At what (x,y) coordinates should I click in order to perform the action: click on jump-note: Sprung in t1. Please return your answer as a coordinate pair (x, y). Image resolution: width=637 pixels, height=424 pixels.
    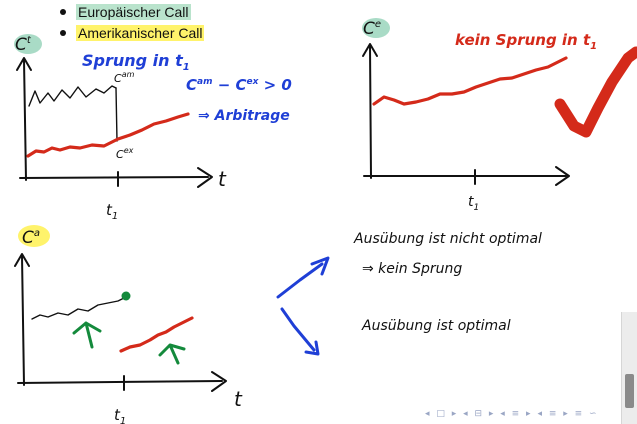
    Looking at the image, I should click on (136, 62).